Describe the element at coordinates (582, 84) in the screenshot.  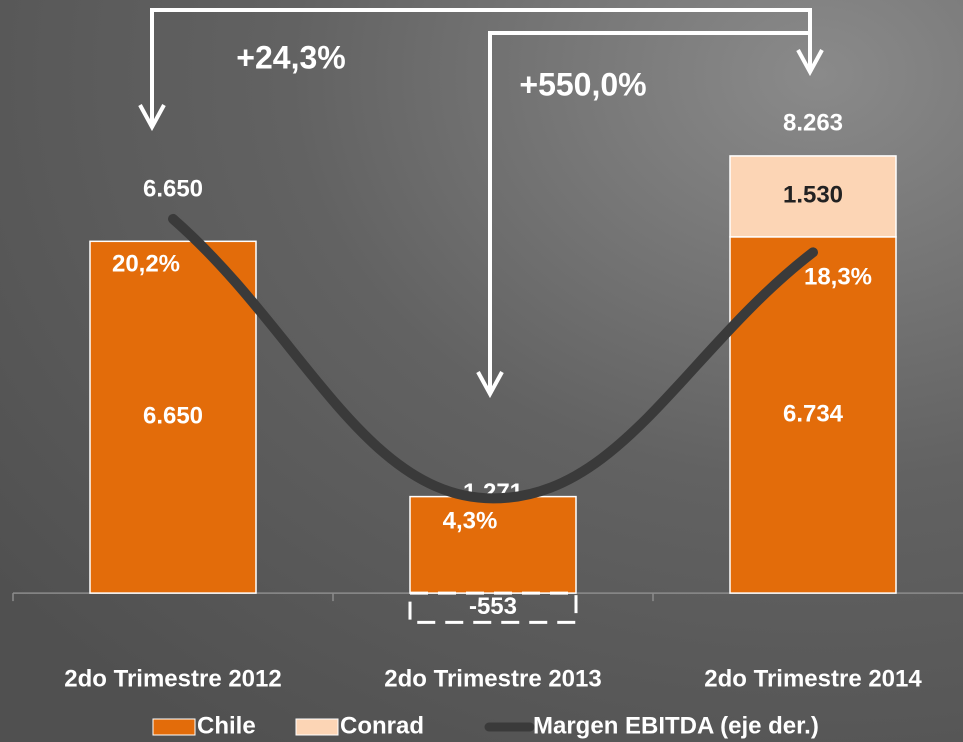
I see `annotation: +550,0%` at that location.